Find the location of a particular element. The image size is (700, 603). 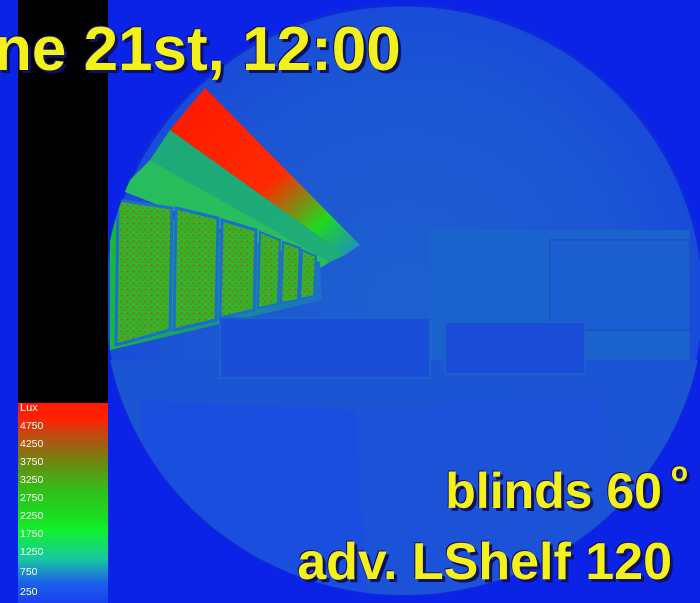

legend-tick: 2250 is located at coordinates (32, 516).